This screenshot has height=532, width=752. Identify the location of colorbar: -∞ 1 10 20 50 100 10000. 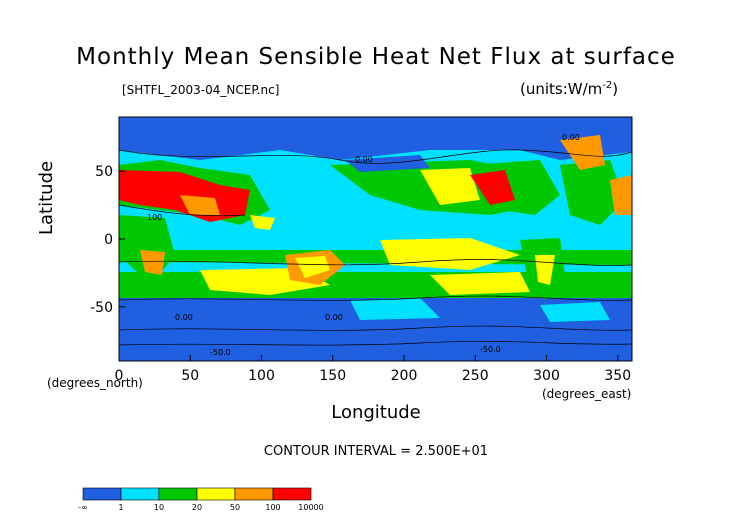
(201, 499).